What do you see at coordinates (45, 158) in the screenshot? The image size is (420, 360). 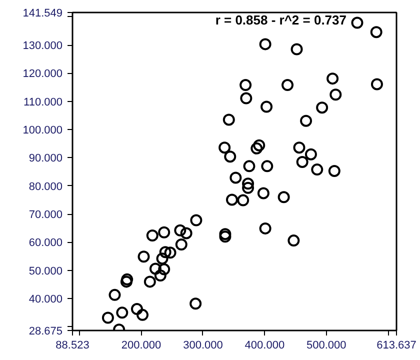 I see `y-tick-label: 90.000` at bounding box center [45, 158].